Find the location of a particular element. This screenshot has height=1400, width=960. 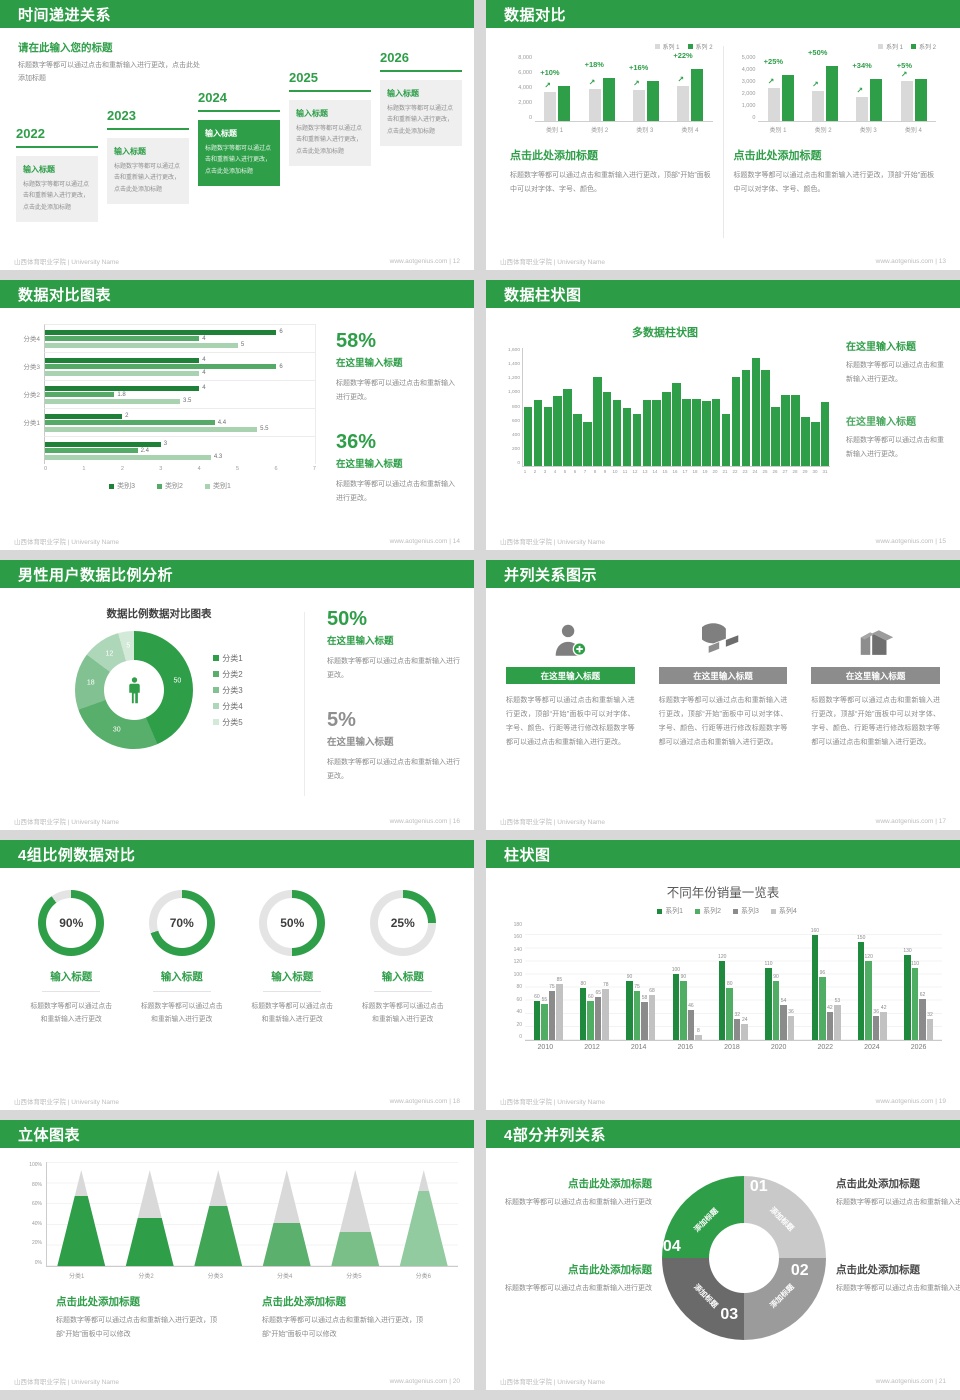

category-label is located at coordinates (30, 450).